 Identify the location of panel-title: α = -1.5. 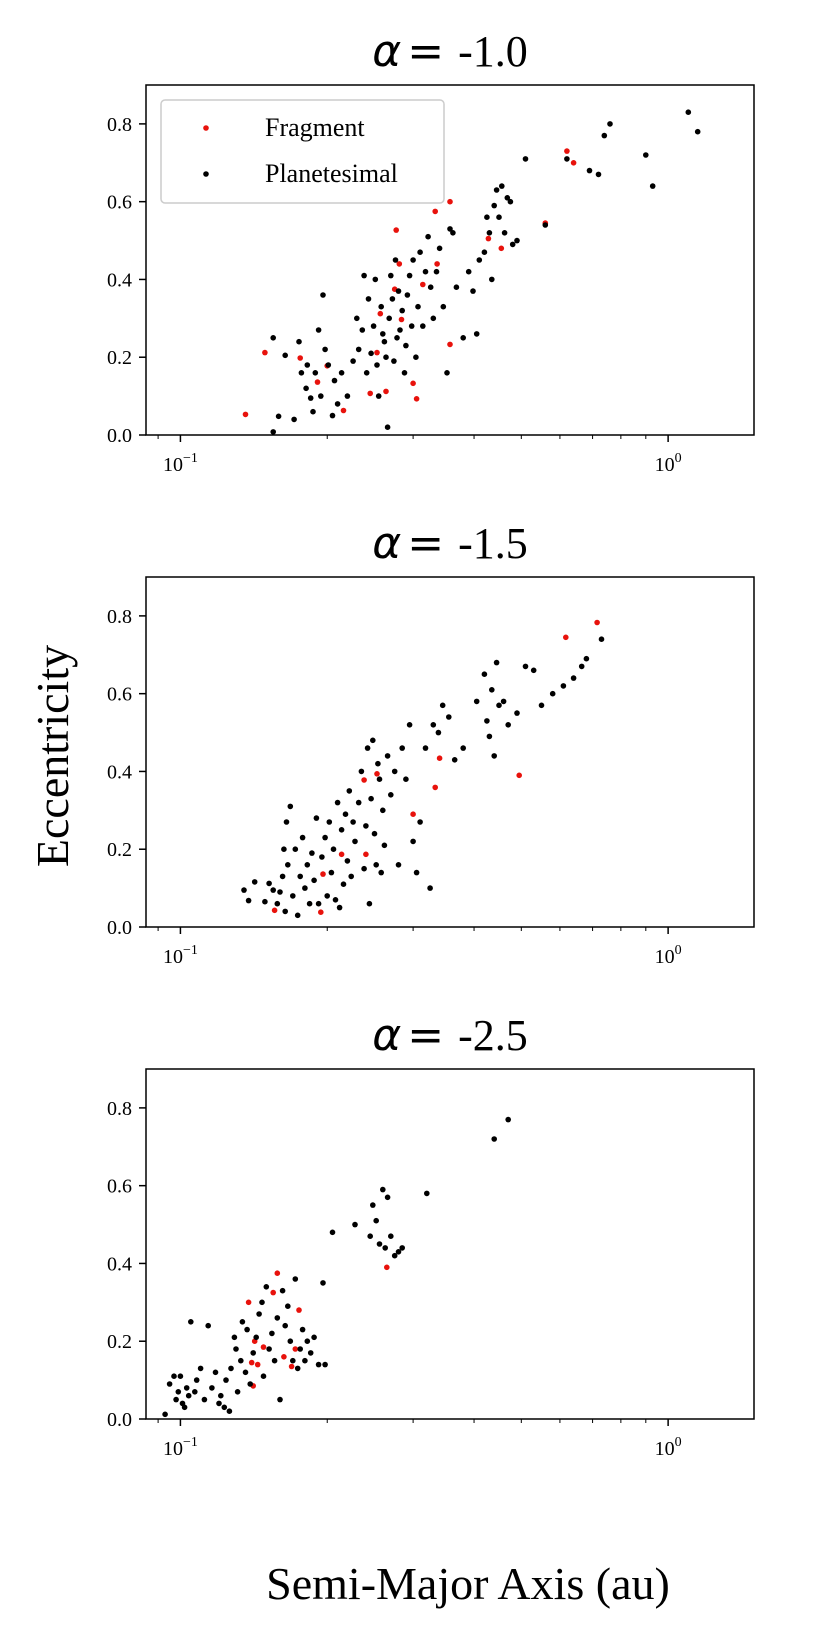
(450, 543).